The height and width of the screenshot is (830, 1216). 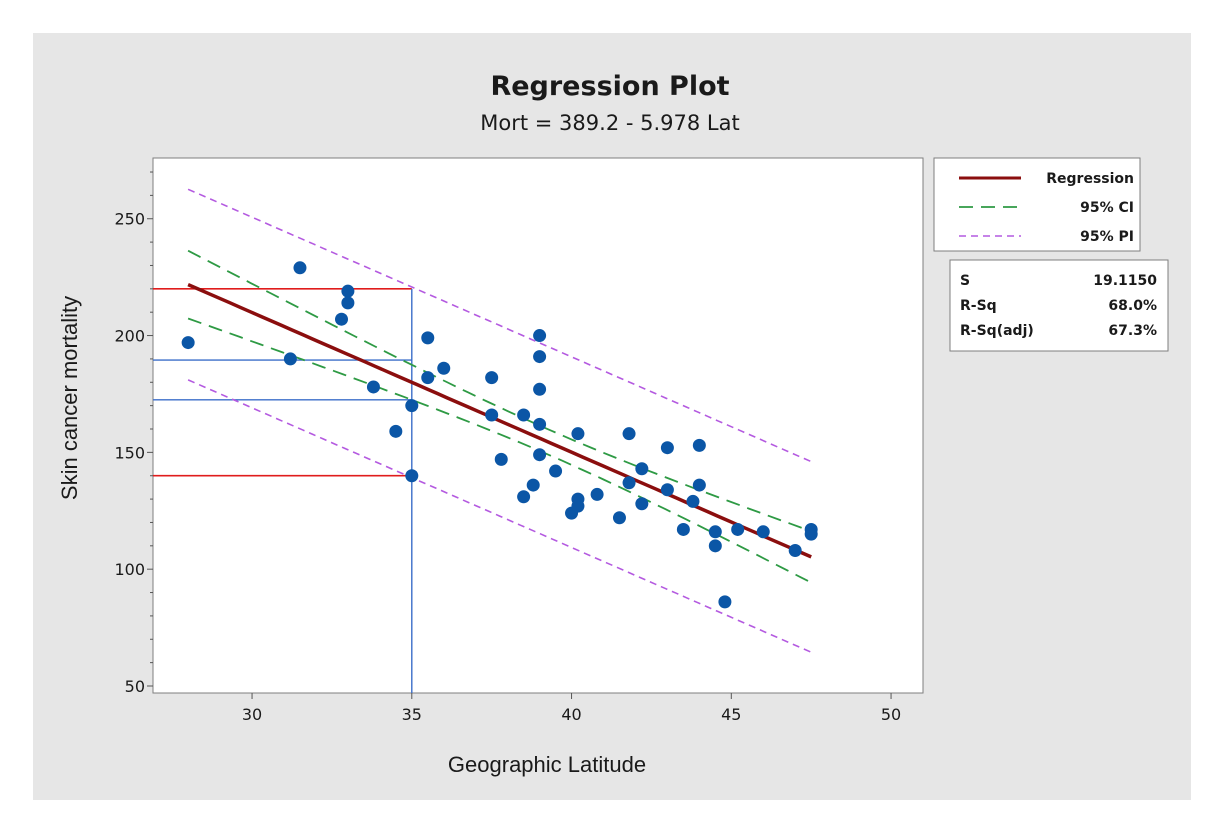 What do you see at coordinates (1107, 208) in the screenshot?
I see `legend-label-ci: 95% CI` at bounding box center [1107, 208].